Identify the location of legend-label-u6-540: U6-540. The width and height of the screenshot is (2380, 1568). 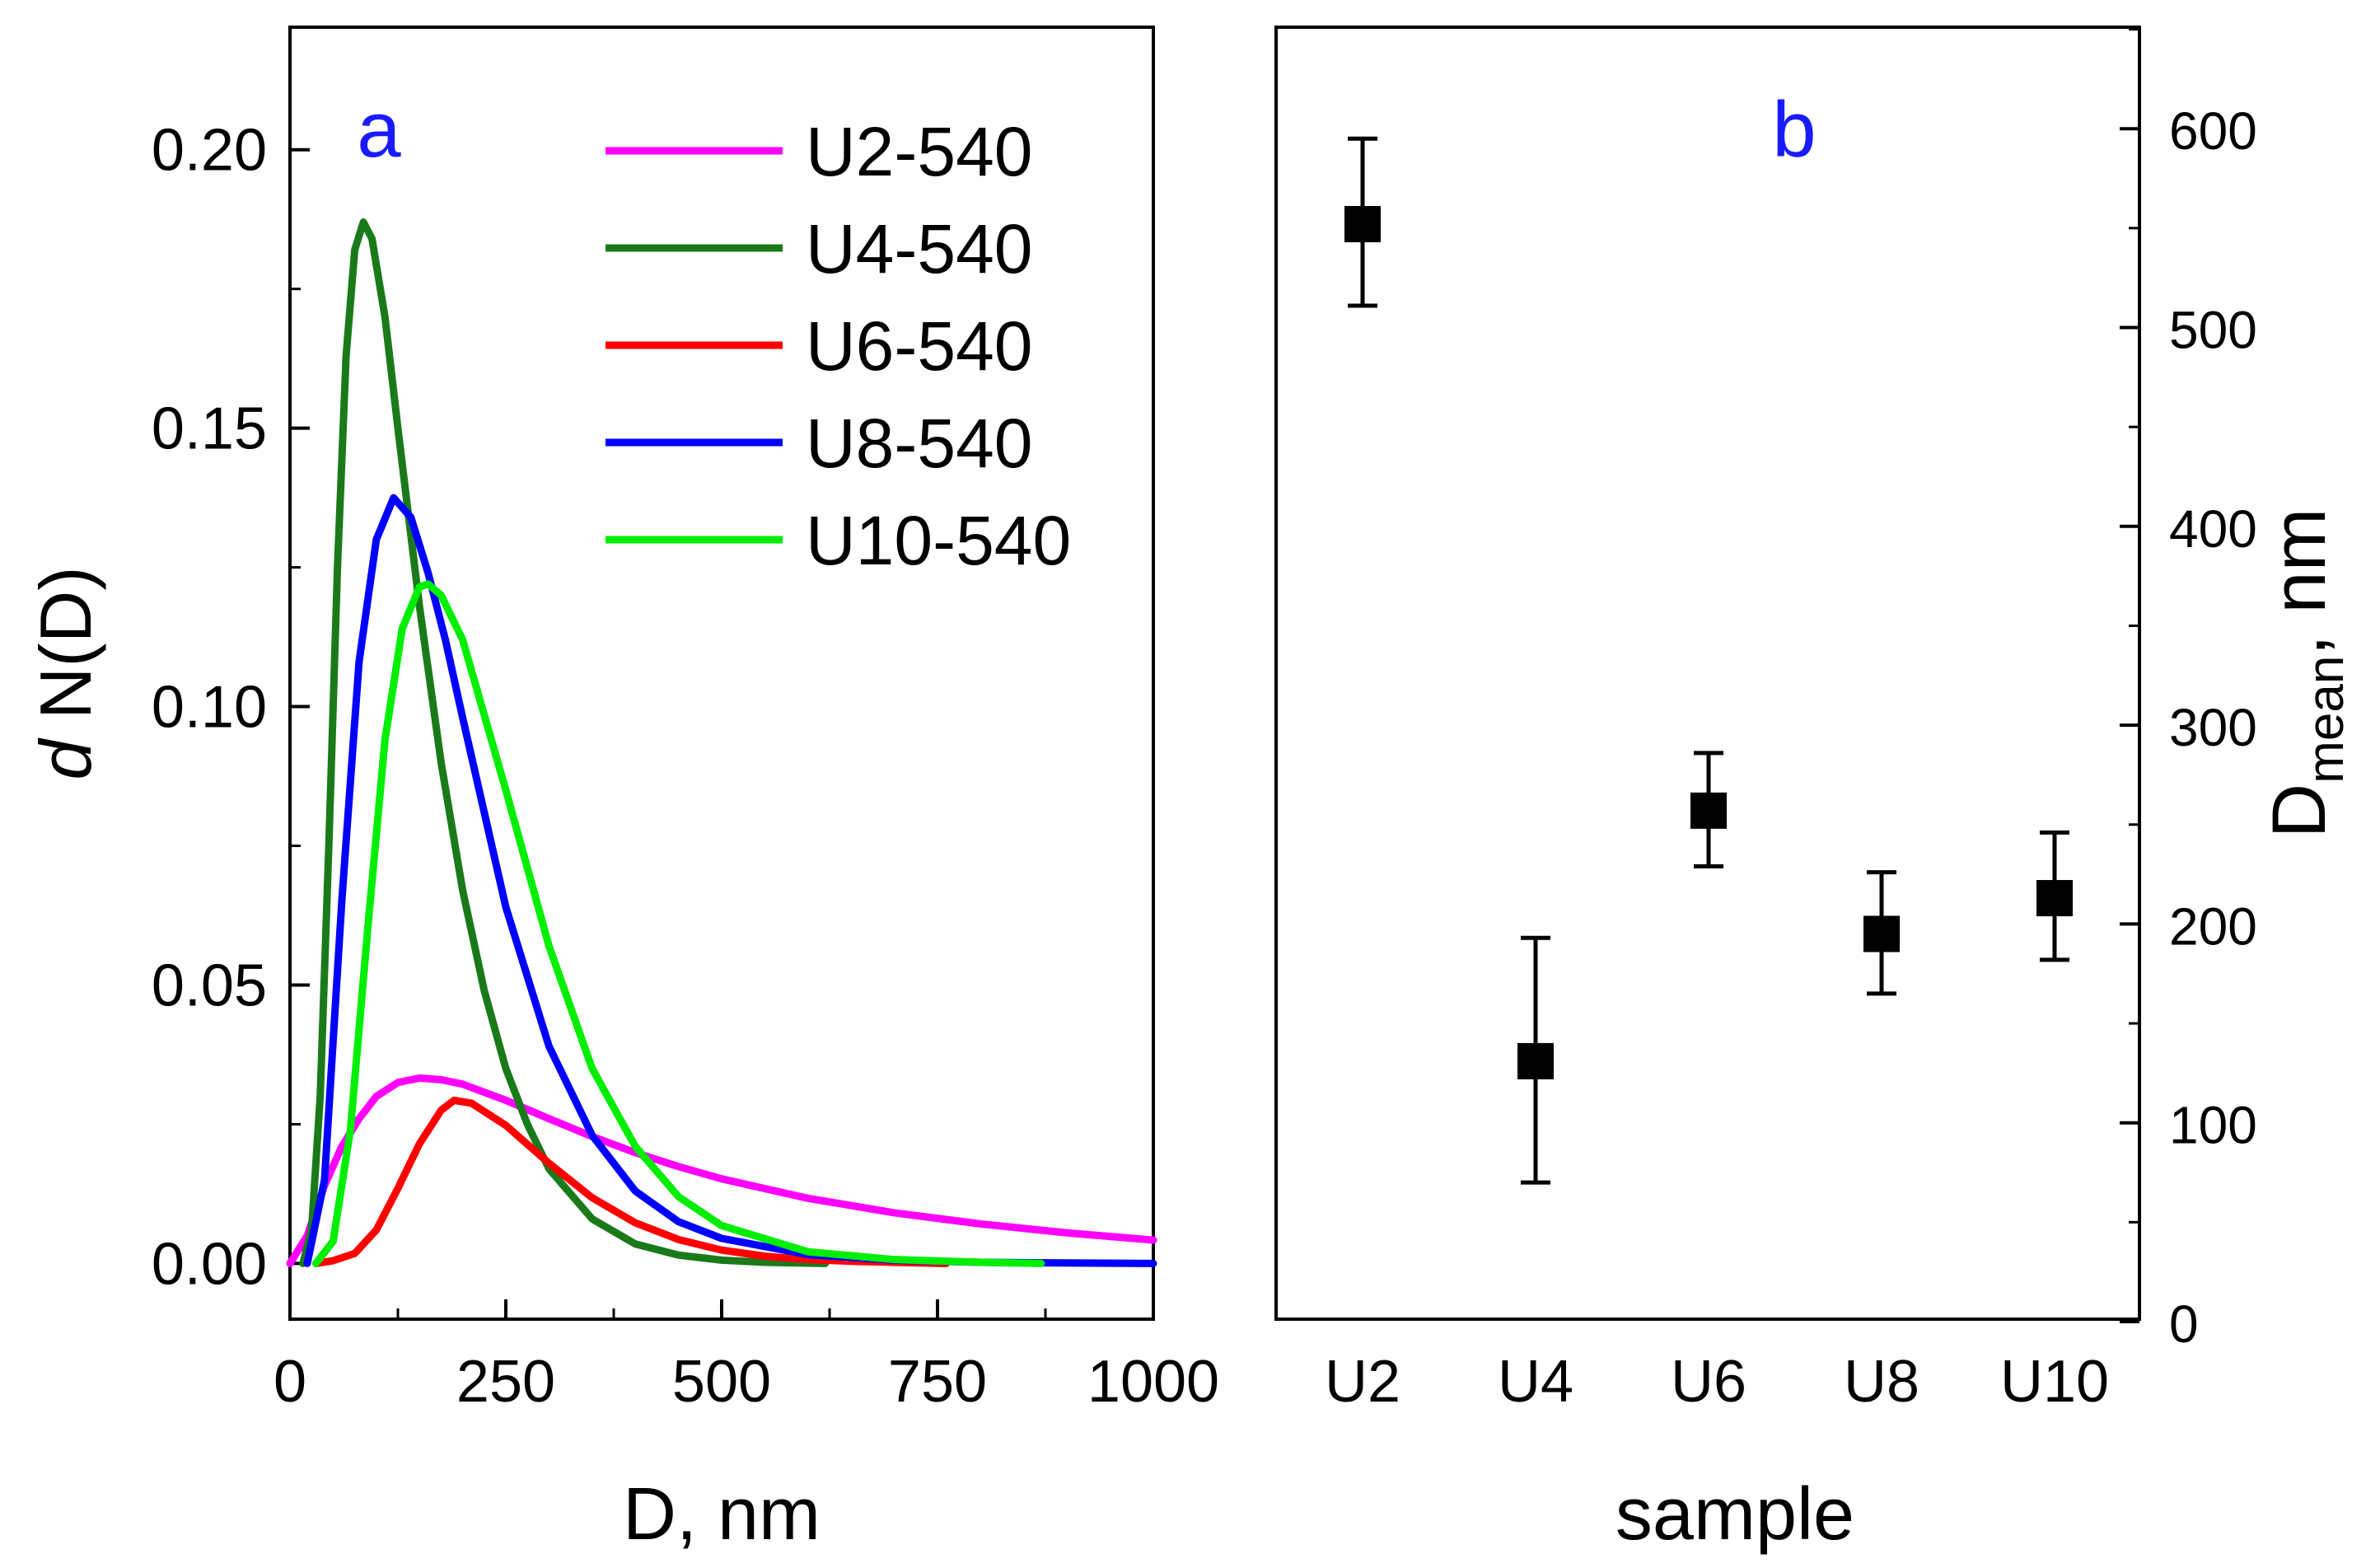
(919, 346).